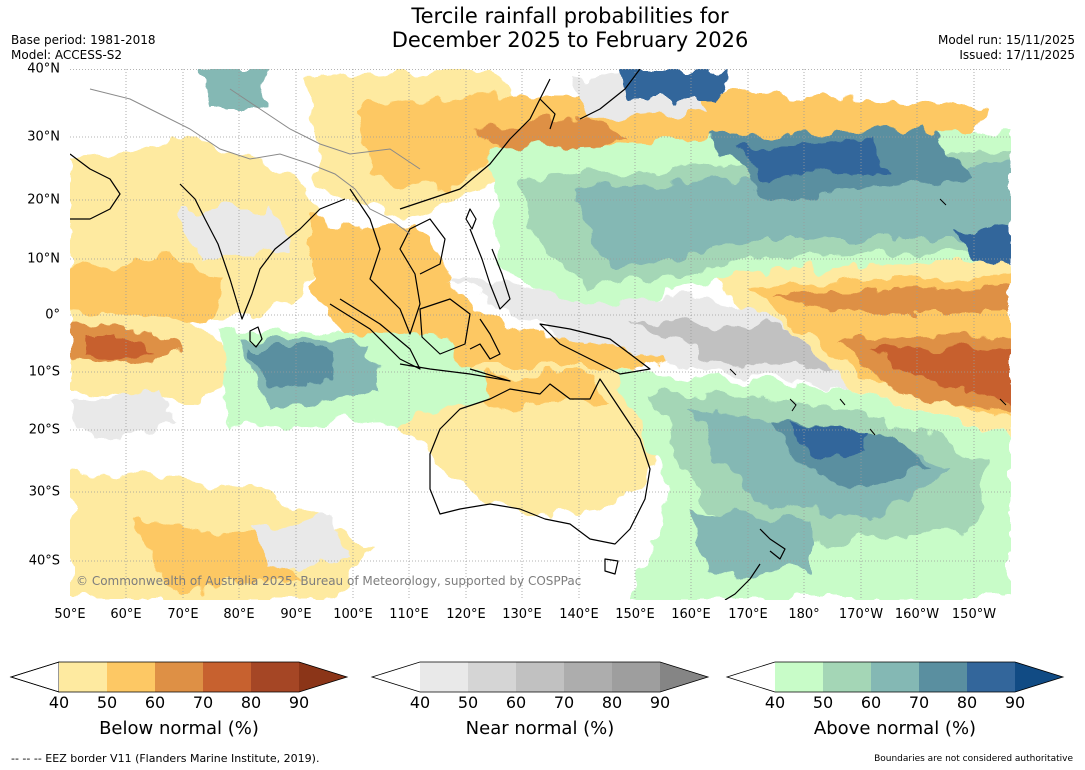 The image size is (1085, 770). Describe the element at coordinates (468, 702) in the screenshot. I see `colorbar-near-tick-50: 50` at that location.